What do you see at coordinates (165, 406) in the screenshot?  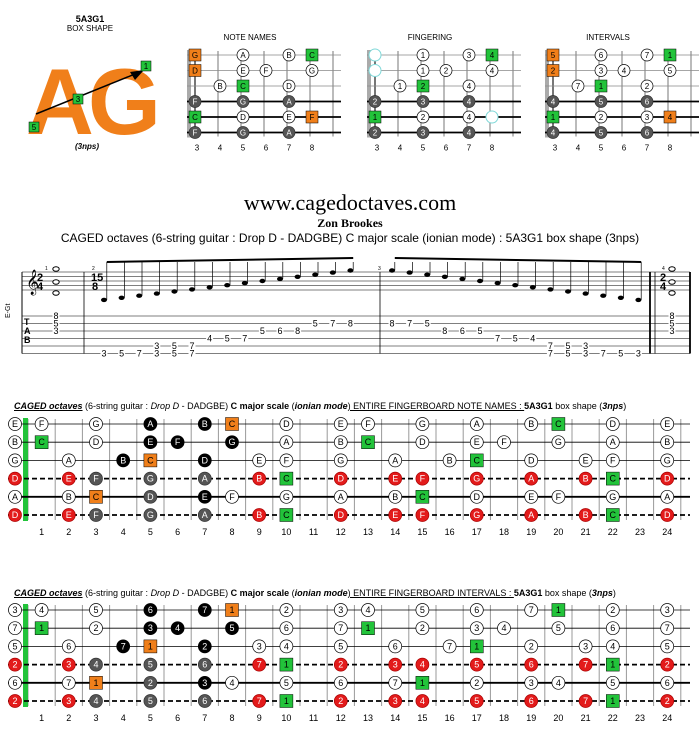 I see `title-fragment: Drop D` at bounding box center [165, 406].